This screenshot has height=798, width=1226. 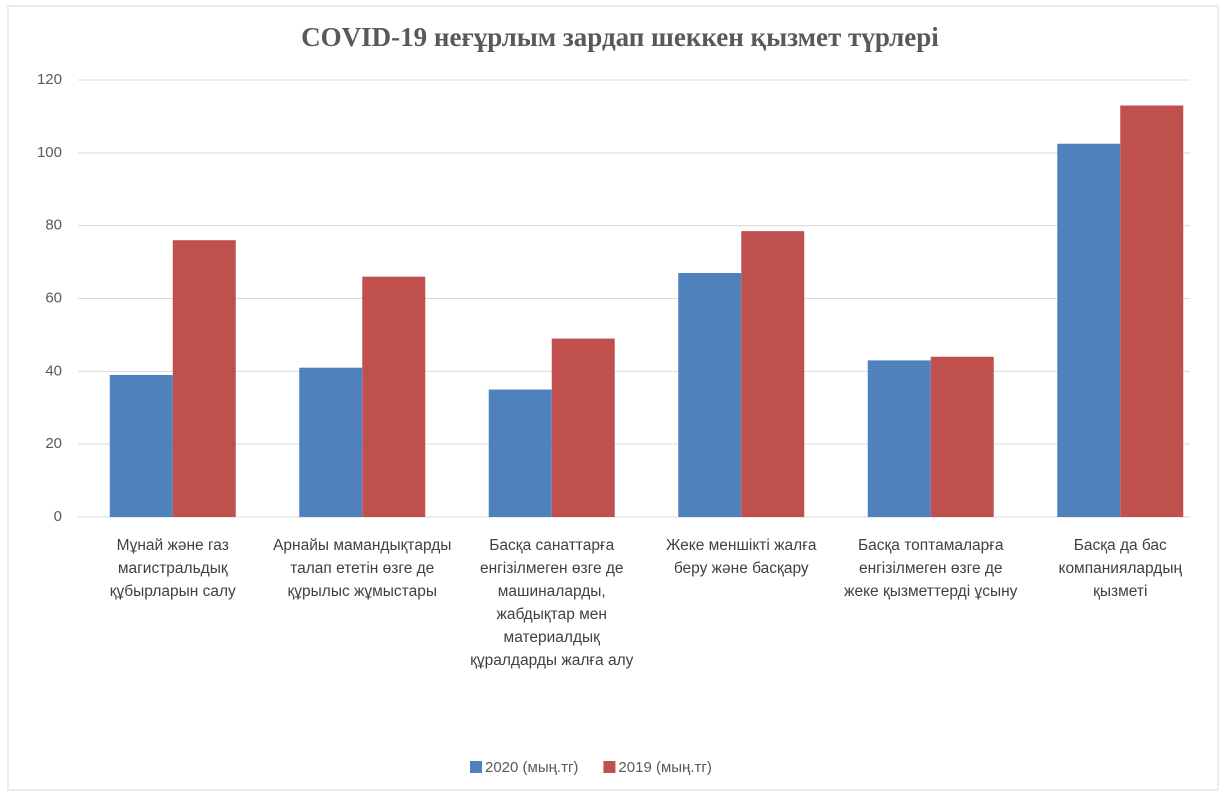 What do you see at coordinates (53, 297) in the screenshot?
I see `y-tick-label: 60` at bounding box center [53, 297].